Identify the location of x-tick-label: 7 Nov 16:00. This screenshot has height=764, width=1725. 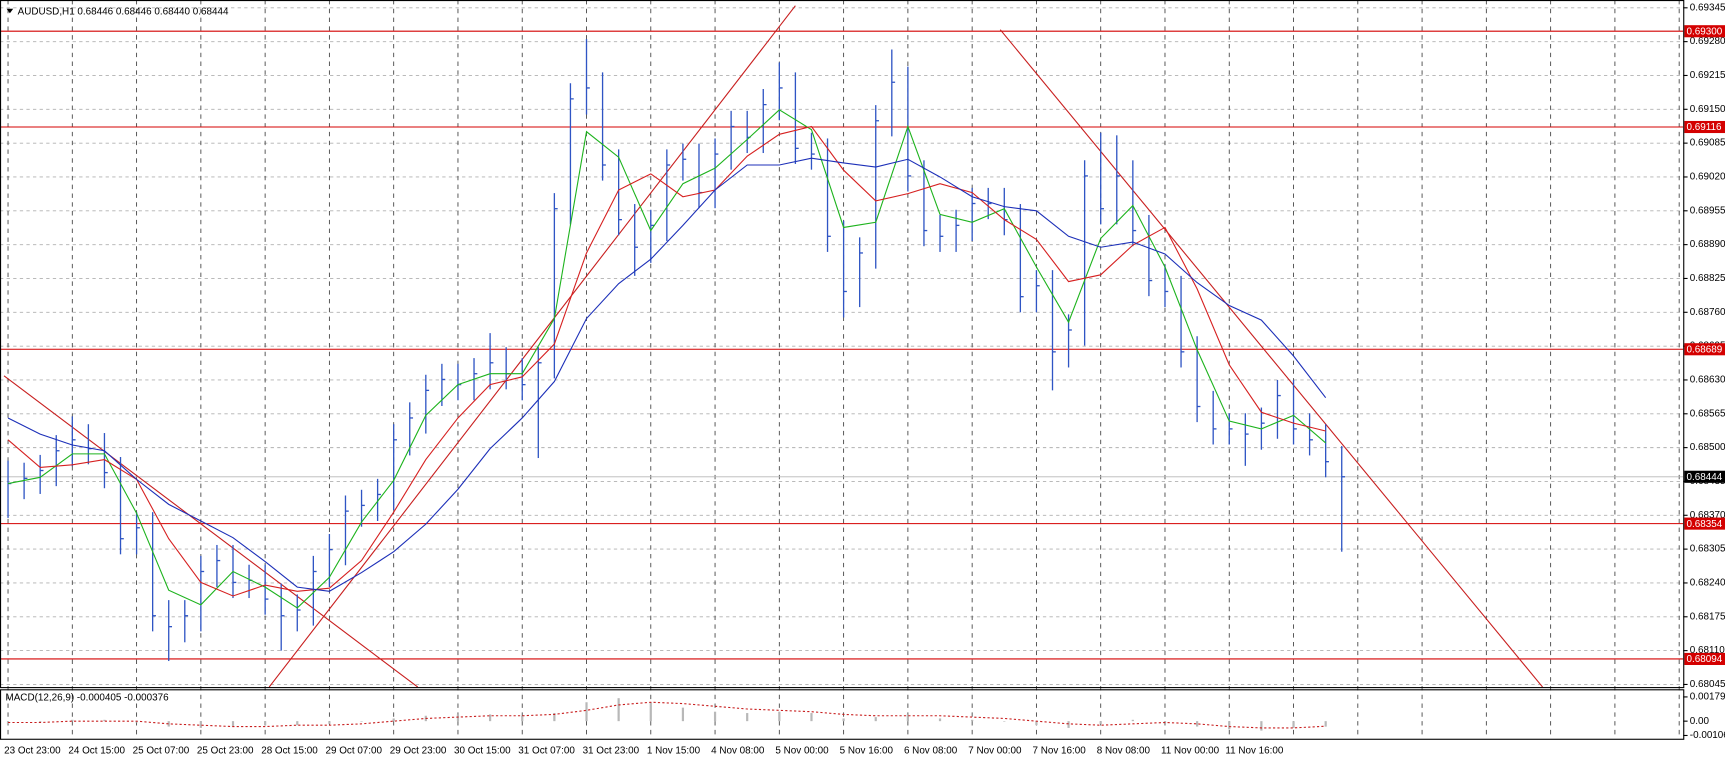
(1059, 750).